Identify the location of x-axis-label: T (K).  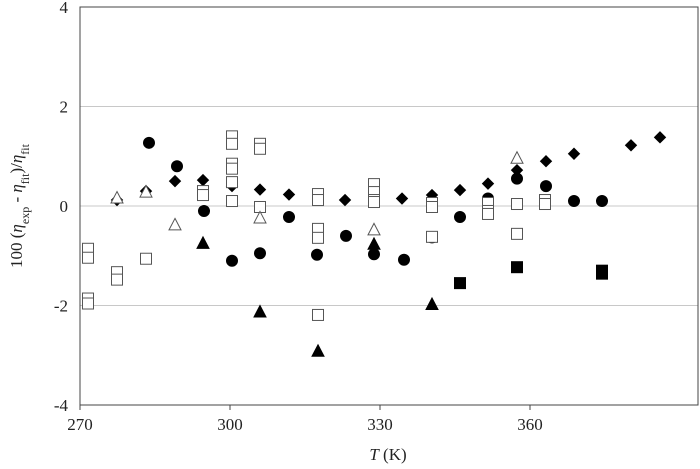
(387, 454).